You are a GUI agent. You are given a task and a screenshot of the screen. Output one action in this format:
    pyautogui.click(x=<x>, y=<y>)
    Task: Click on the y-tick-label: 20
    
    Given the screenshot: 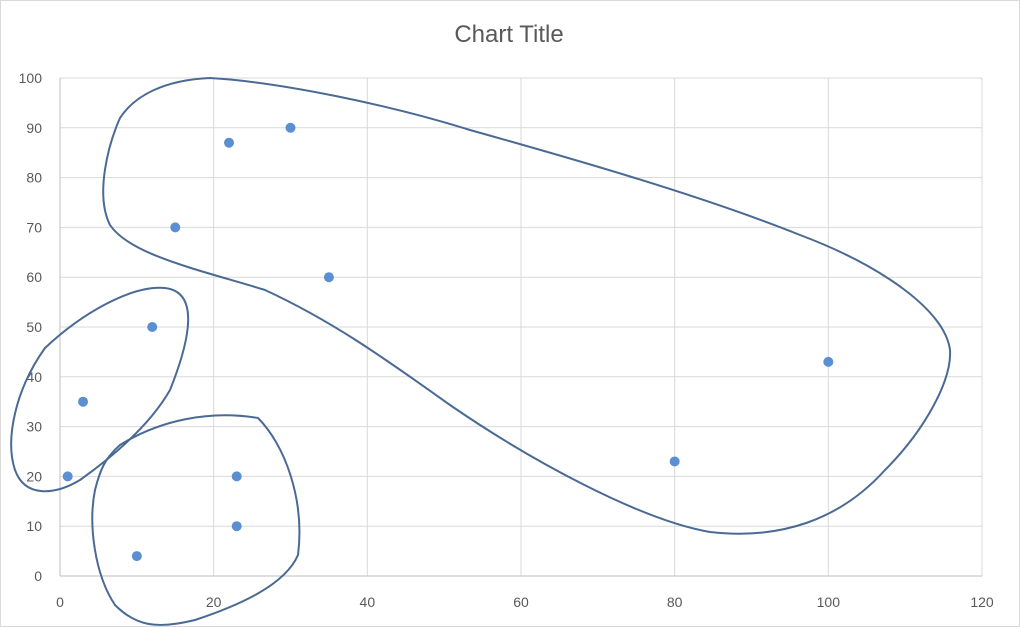 What is the action you would take?
    pyautogui.click(x=34, y=476)
    